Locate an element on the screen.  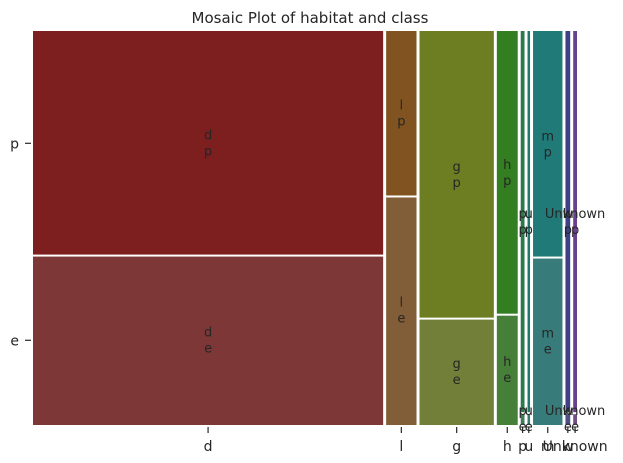
x-tick-label: d is located at coordinates (208, 447).